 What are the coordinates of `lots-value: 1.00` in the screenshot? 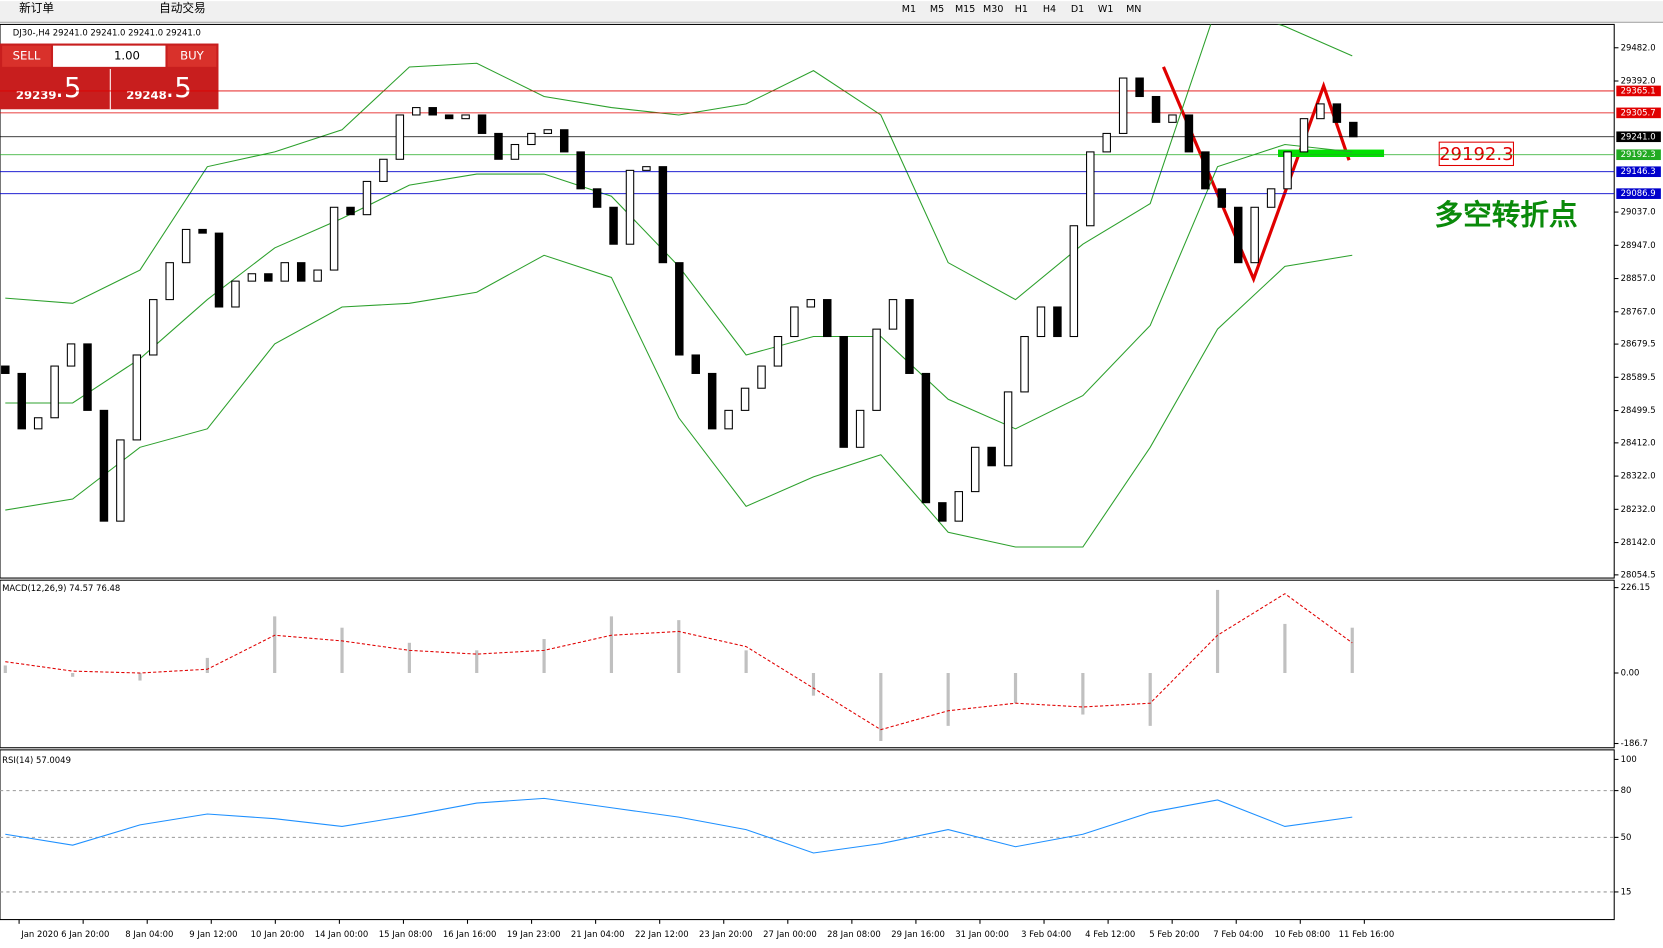 It's located at (127, 56).